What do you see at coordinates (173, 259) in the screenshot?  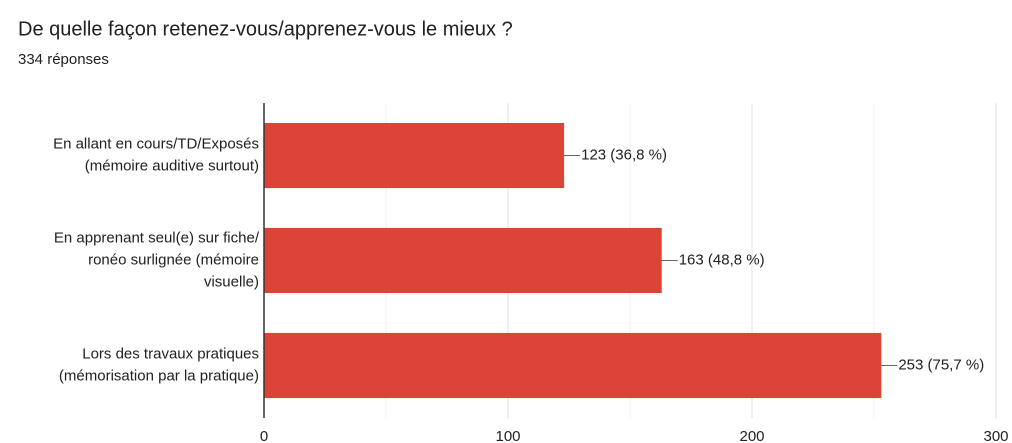 I see `y-tick-label: ronéo surlignée (mémoire` at bounding box center [173, 259].